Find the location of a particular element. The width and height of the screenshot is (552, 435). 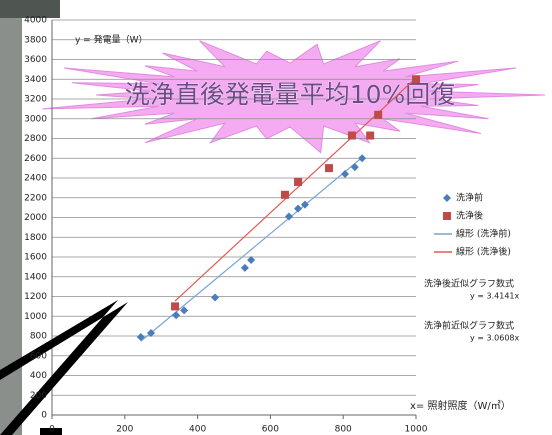

y-tick-label: 1200 is located at coordinates (35, 297).